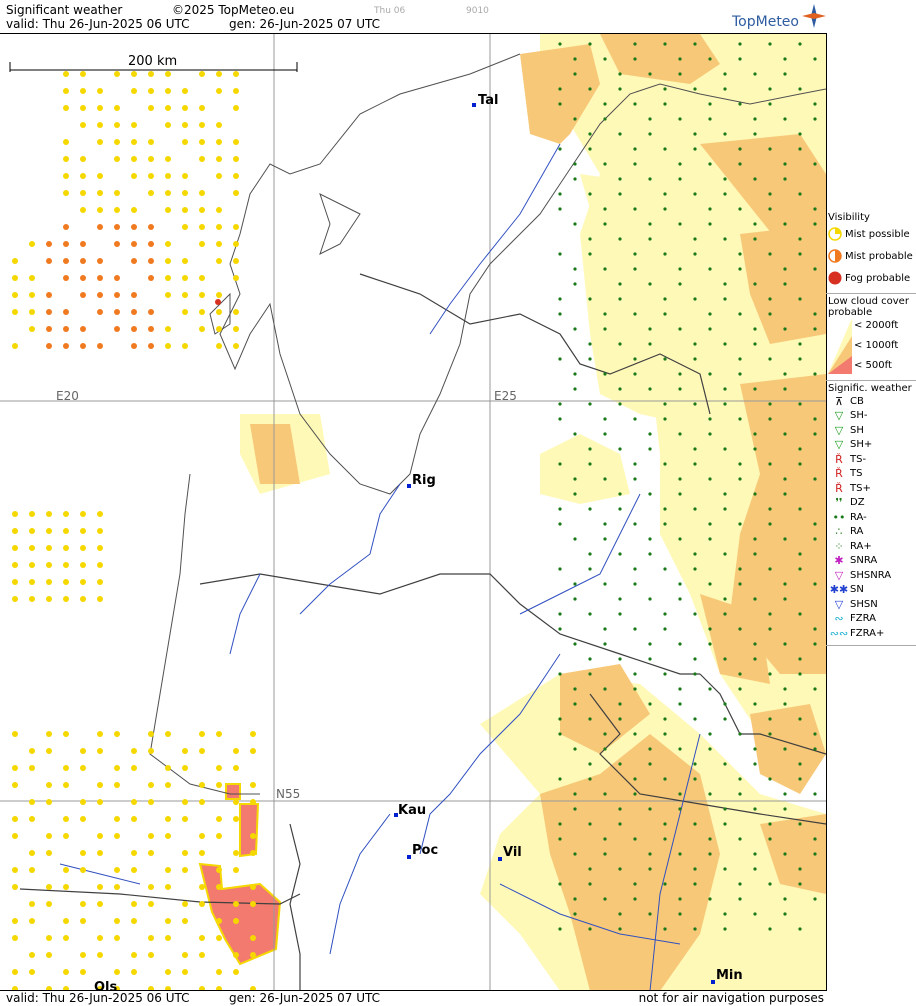 This screenshot has height=1006, width=916. Describe the element at coordinates (288, 794) in the screenshot. I see `grid-label-n55: N55` at that location.